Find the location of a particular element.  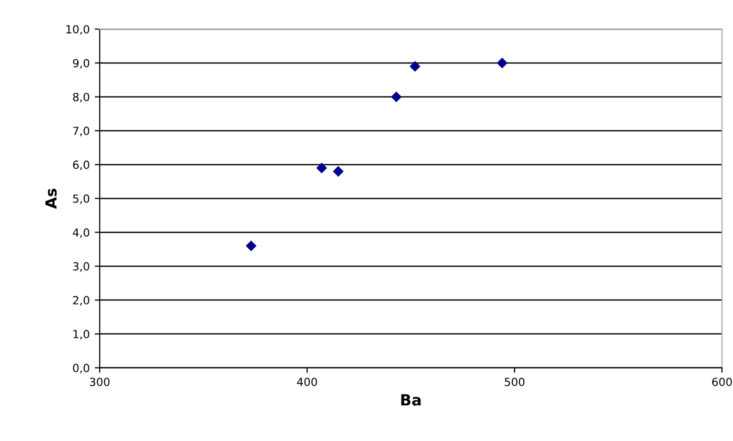

y-tick-label: 10,0 is located at coordinates (78, 30).